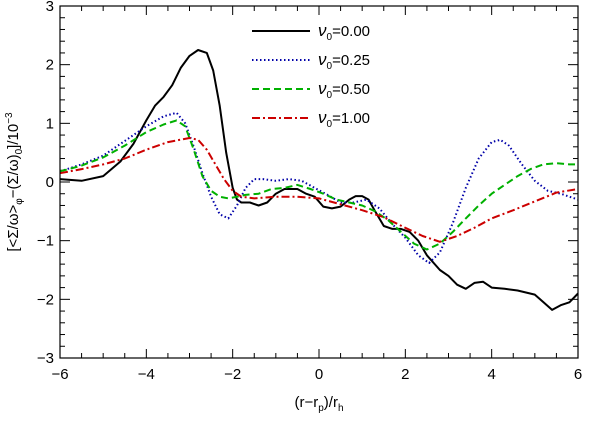 The height and width of the screenshot is (421, 598). What do you see at coordinates (14, 182) in the screenshot?
I see `y-axis-label: [<Σ/ω>φ−(Σ/ω)0]/10−3` at bounding box center [14, 182].